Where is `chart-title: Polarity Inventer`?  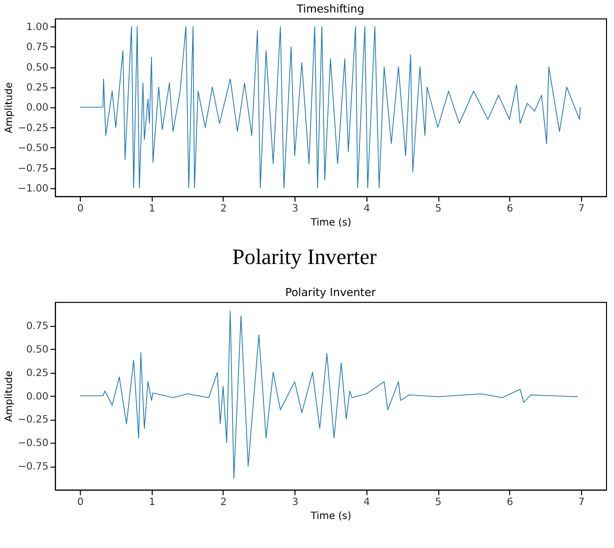
chart-title: Polarity Inventer is located at coordinates (330, 292).